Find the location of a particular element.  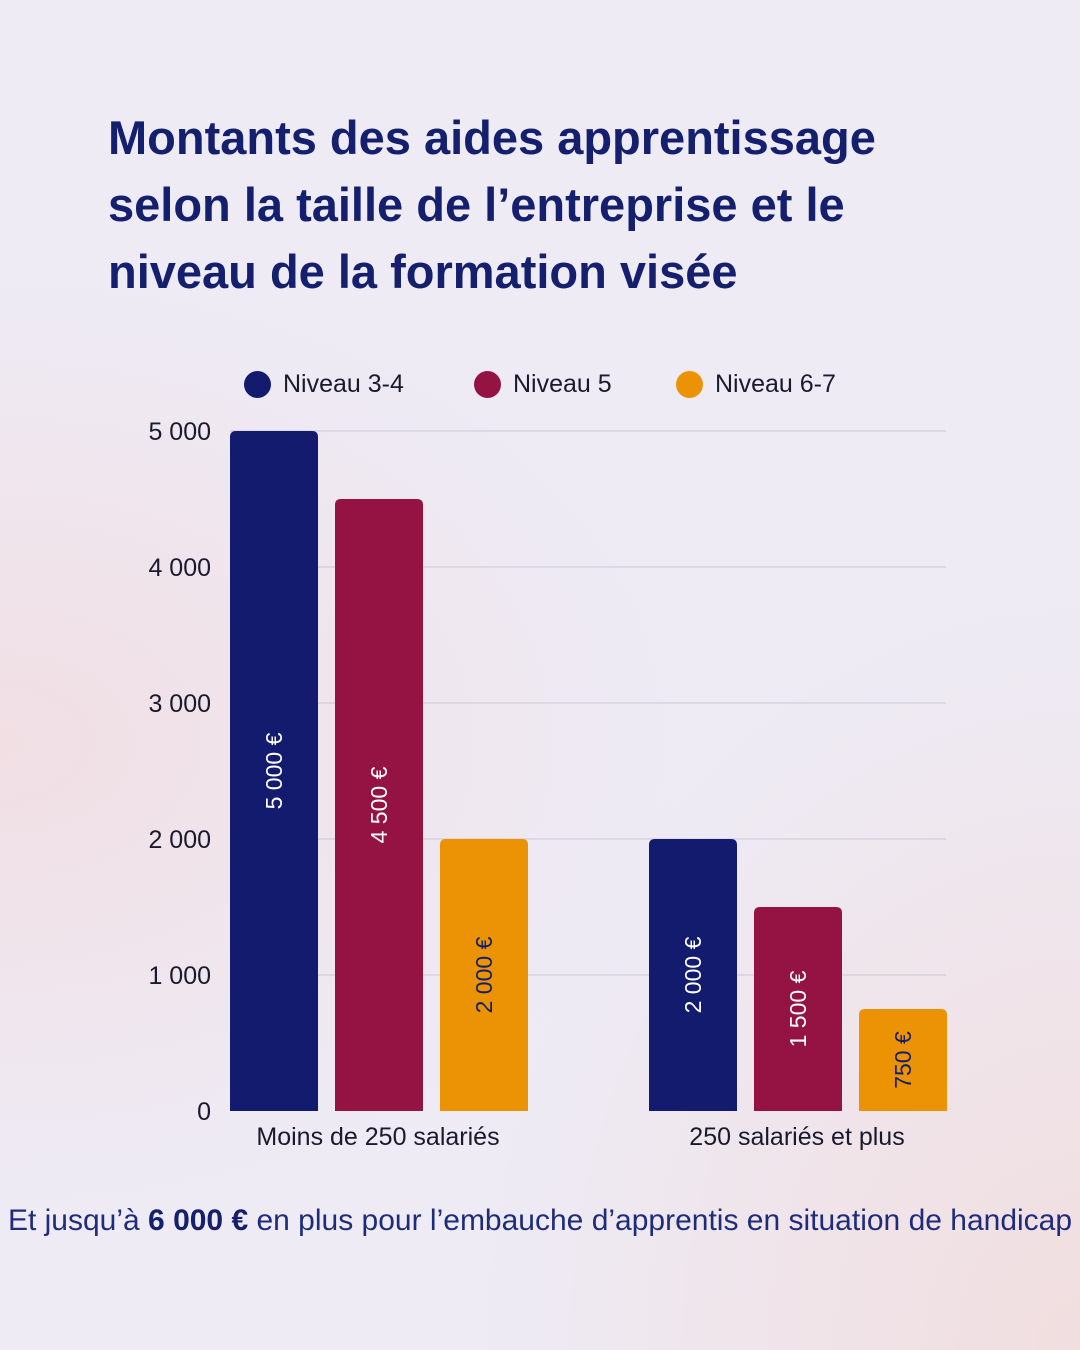

bar-niveau-6-7-250-plus is located at coordinates (903, 1060).